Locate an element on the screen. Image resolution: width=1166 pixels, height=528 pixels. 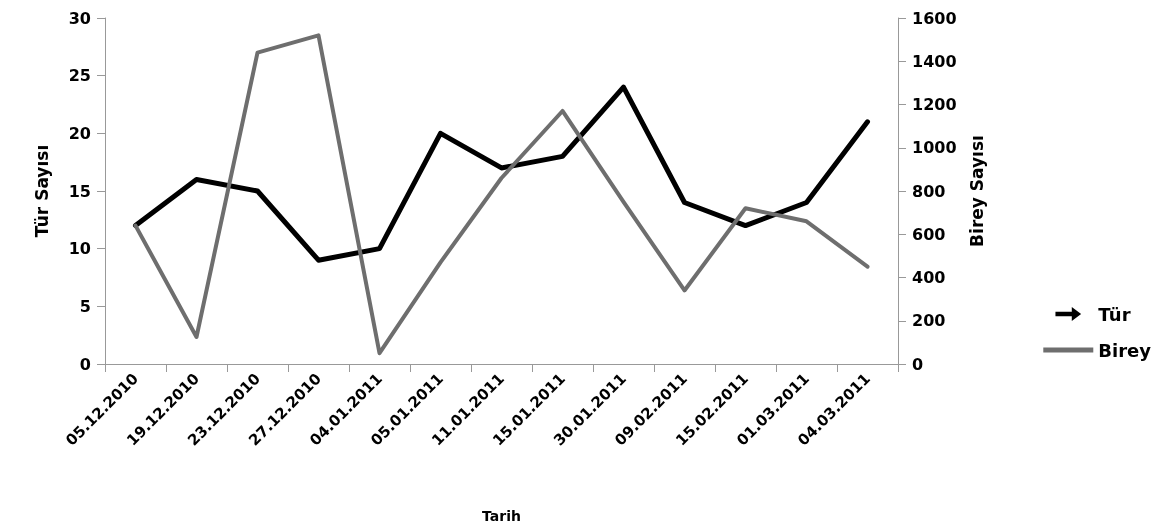
y-tick-label: 5 is located at coordinates (85, 306).